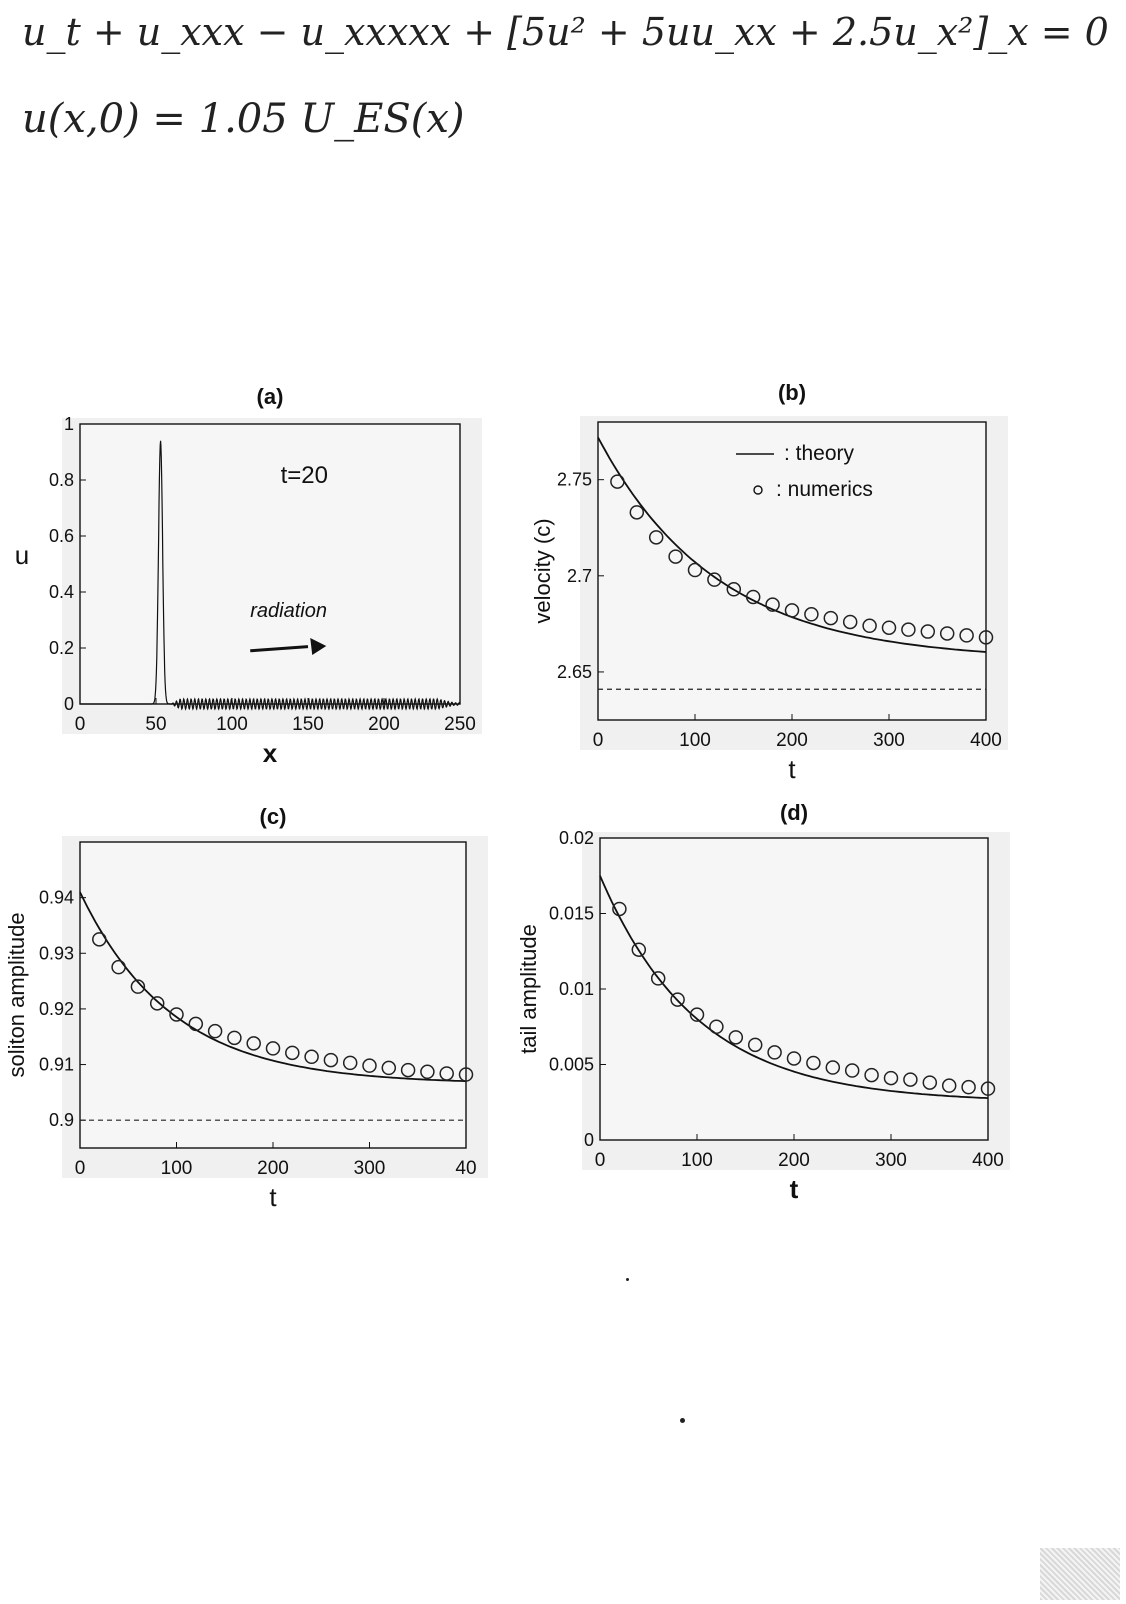 This screenshot has width=1126, height=1604. I want to click on radiation-arrow-head, so click(318, 647).